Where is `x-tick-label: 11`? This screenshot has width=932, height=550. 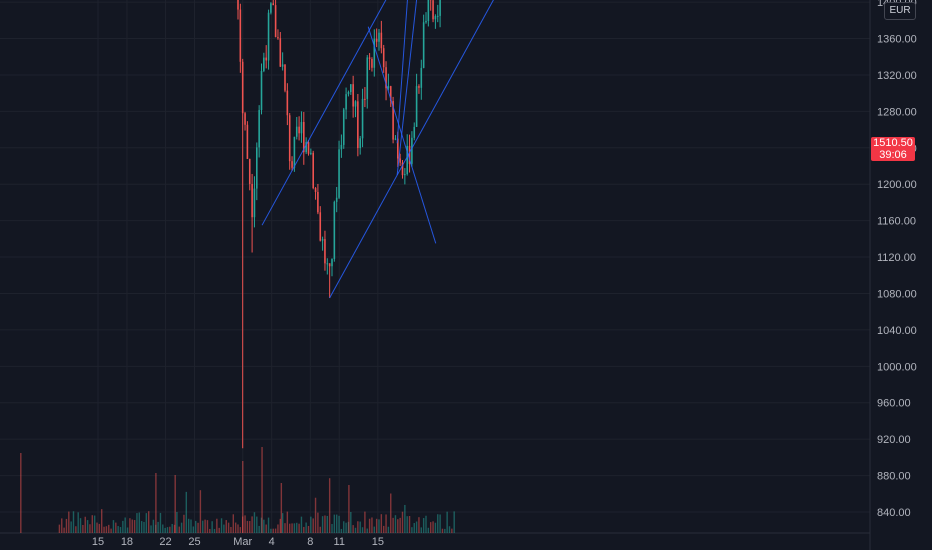
x-tick-label: 11 is located at coordinates (339, 542).